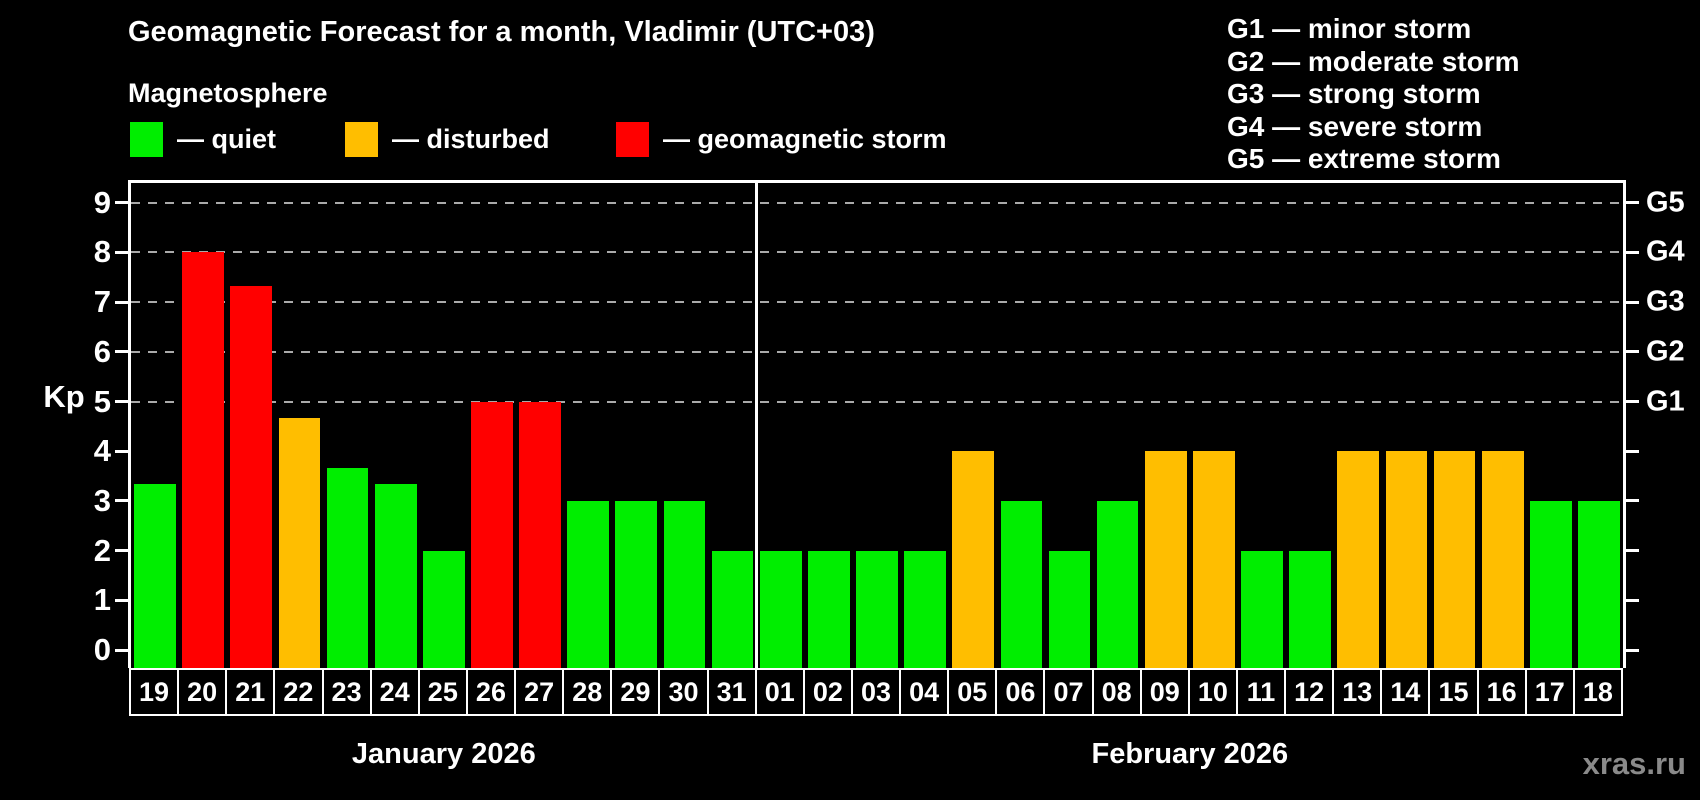 Image resolution: width=1700 pixels, height=800 pixels. I want to click on day-cell: 25, so click(442, 692).